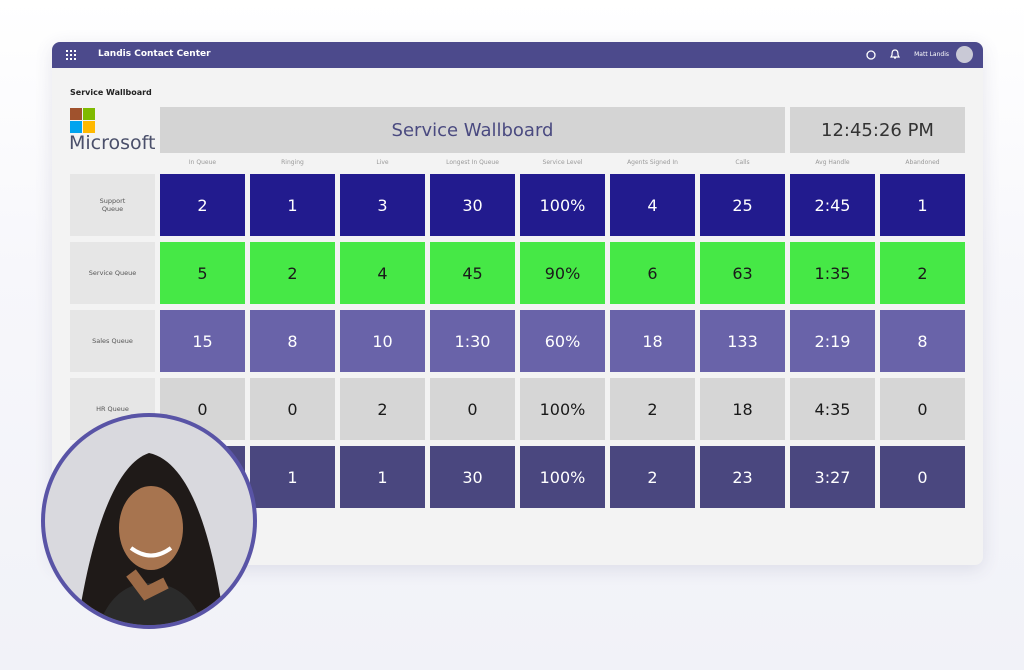  Describe the element at coordinates (112, 205) in the screenshot. I see `row-label: Support Queue` at that location.